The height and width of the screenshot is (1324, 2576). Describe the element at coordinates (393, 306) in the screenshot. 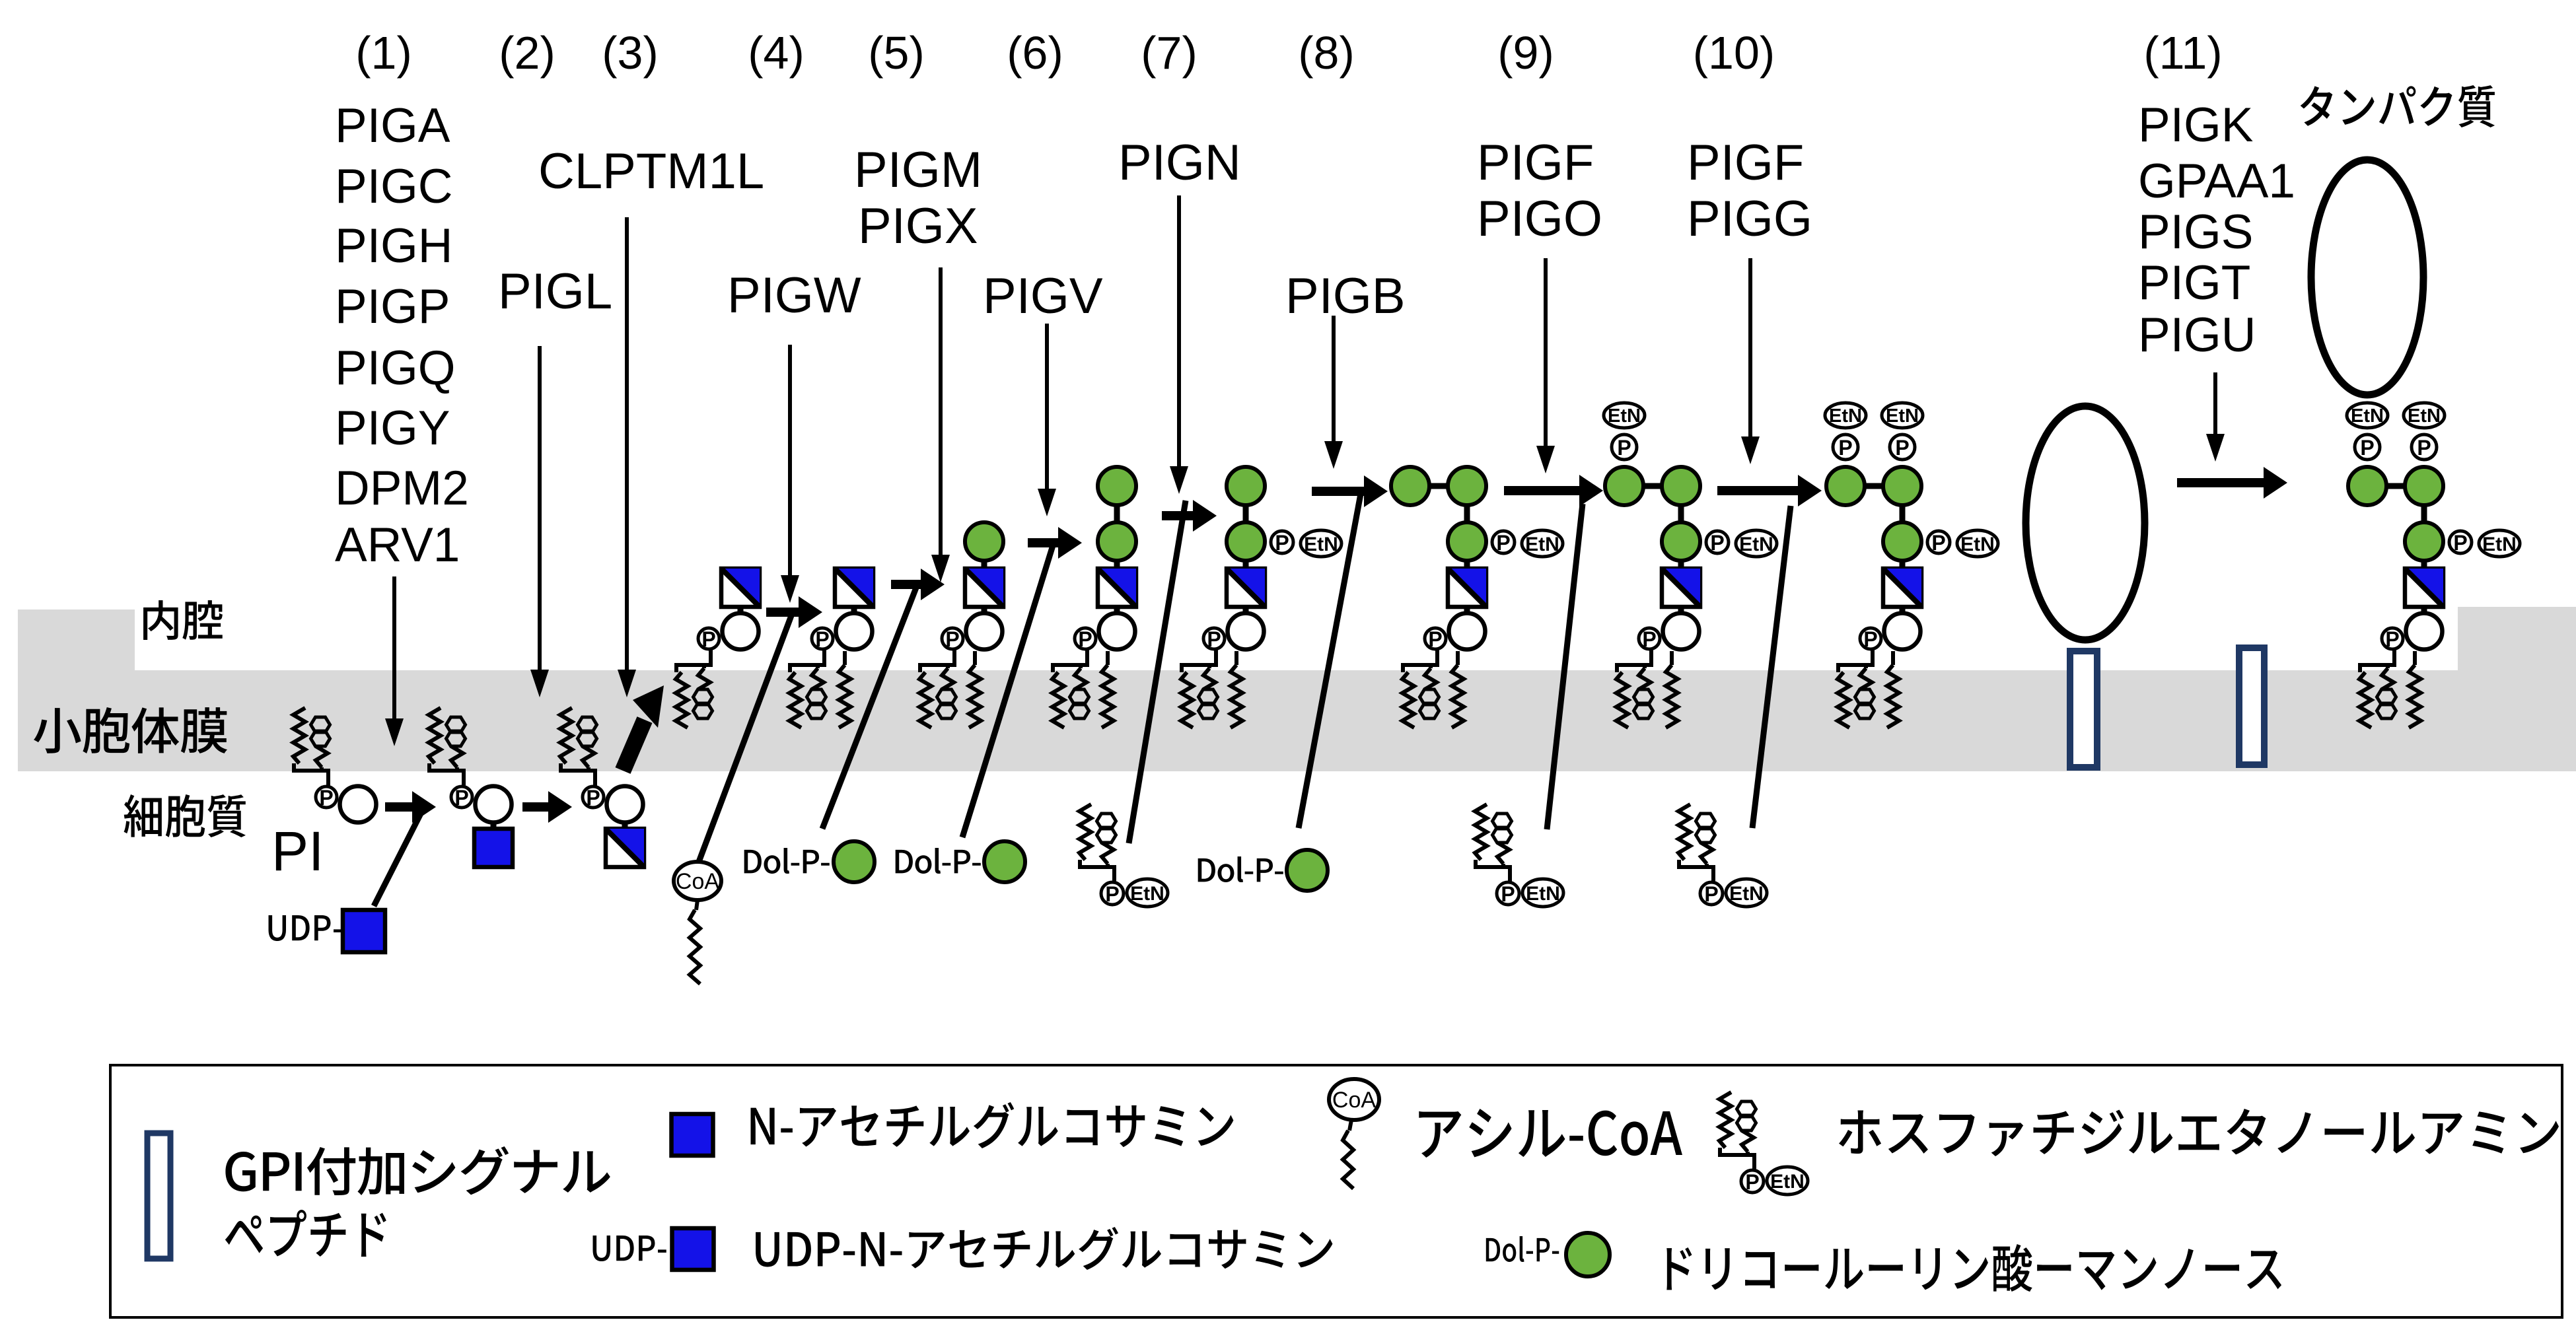

I see `svg-text: PIGP` at that location.